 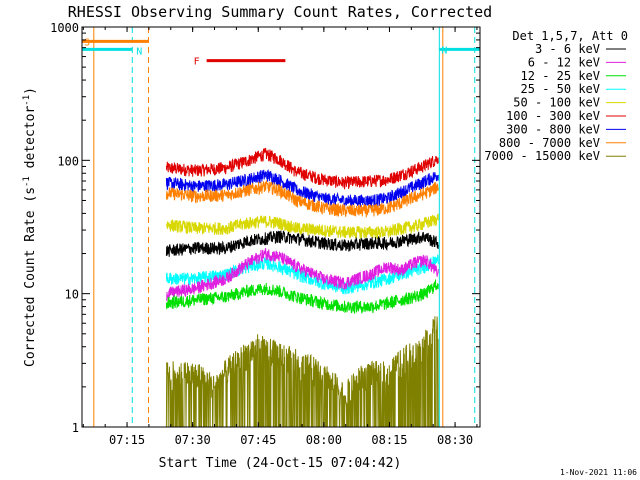 What do you see at coordinates (280, 463) in the screenshot?
I see `x-axis-label: Start Time (24-Oct-15 07:04:42)` at bounding box center [280, 463].